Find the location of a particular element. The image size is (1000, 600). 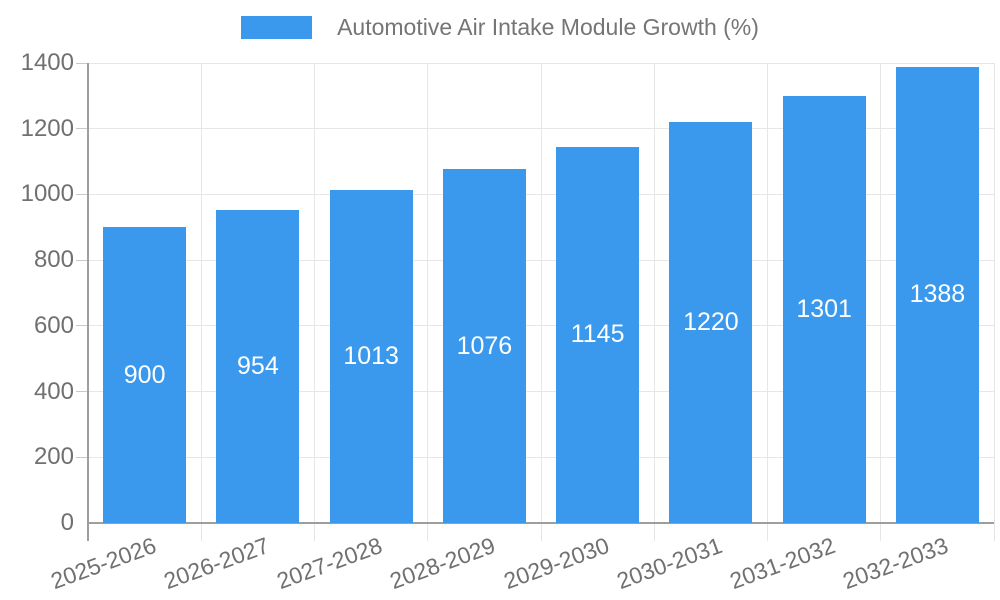

y-tick-label: 600 is located at coordinates (53, 325).